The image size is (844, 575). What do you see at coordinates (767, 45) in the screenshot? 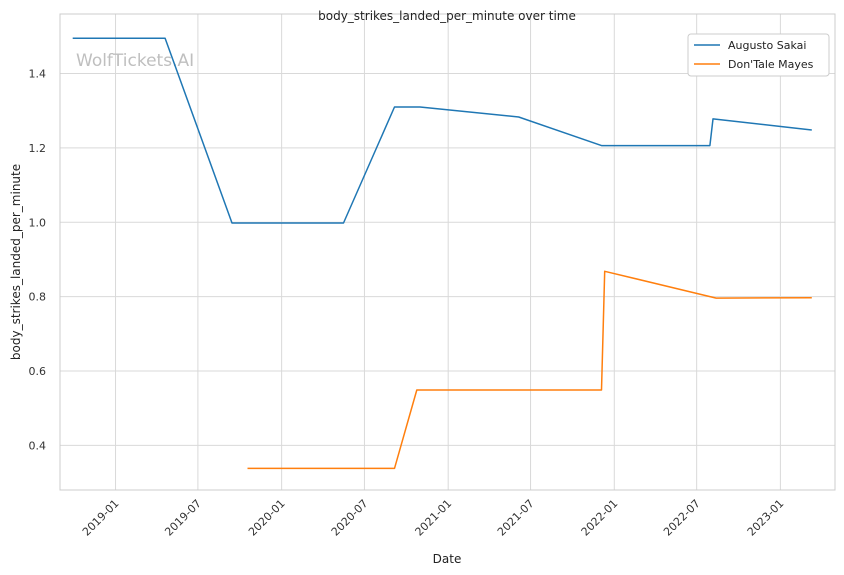
I see `legend-label-augusto-sakai: Augusto Sakai` at bounding box center [767, 45].